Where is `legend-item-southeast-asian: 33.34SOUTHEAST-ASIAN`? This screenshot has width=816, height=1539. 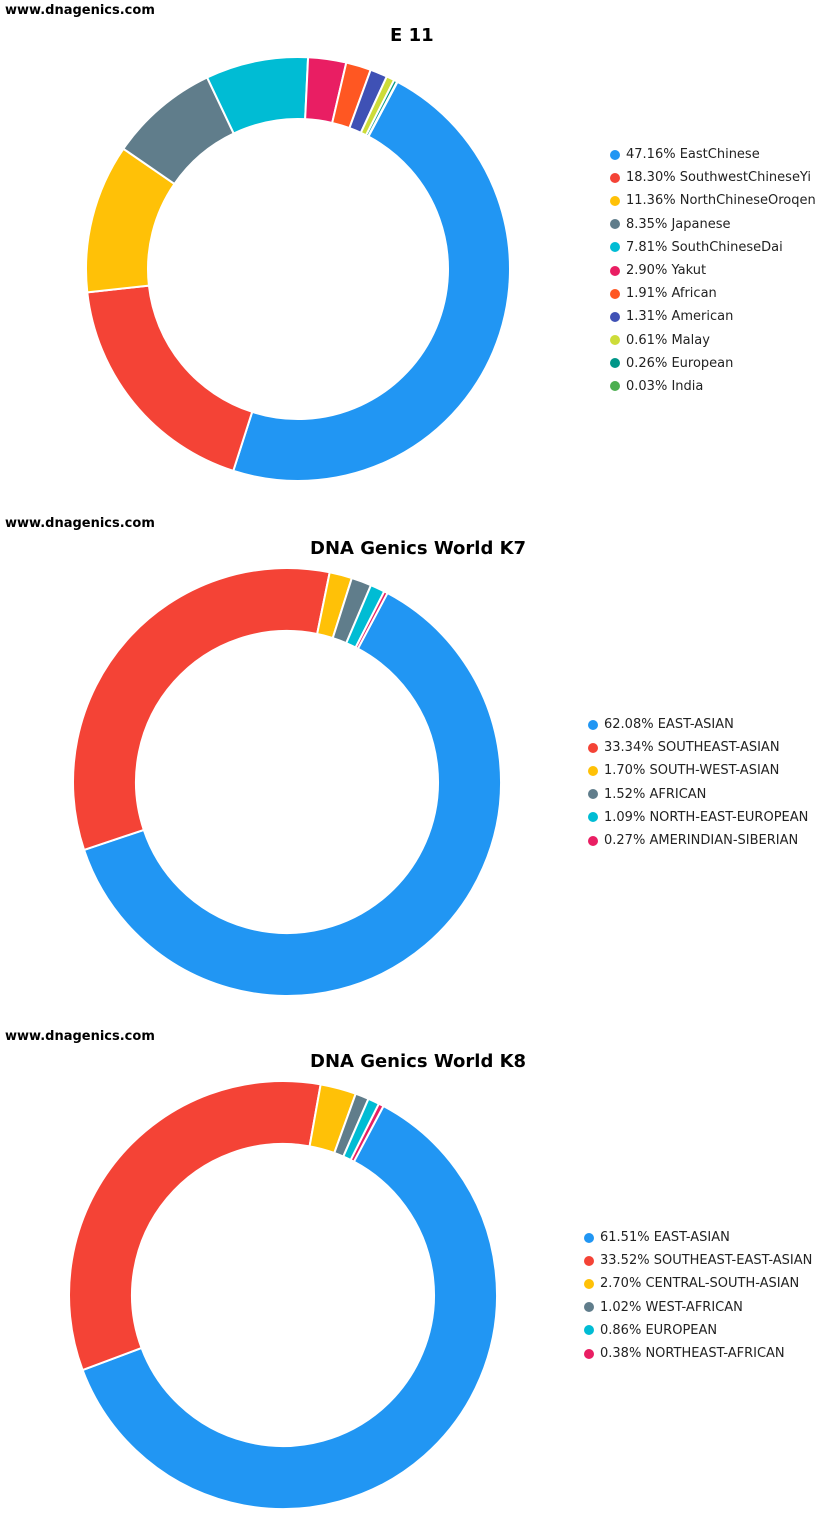 legend-item-southeast-asian: 33.34SOUTHEAST-ASIAN is located at coordinates (698, 747).